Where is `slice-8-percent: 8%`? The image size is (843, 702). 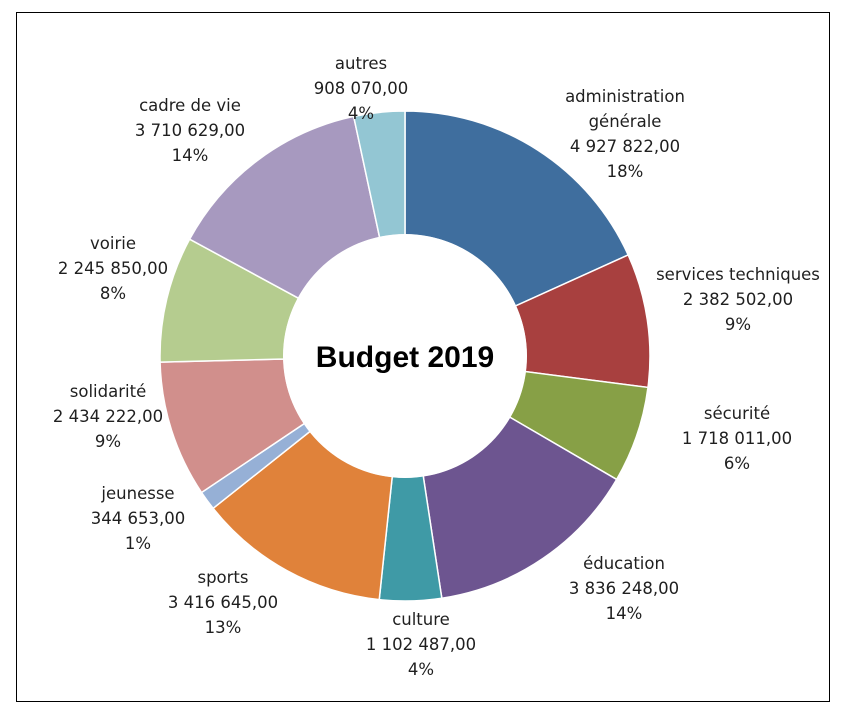
slice-8-percent: 8% is located at coordinates (113, 293).